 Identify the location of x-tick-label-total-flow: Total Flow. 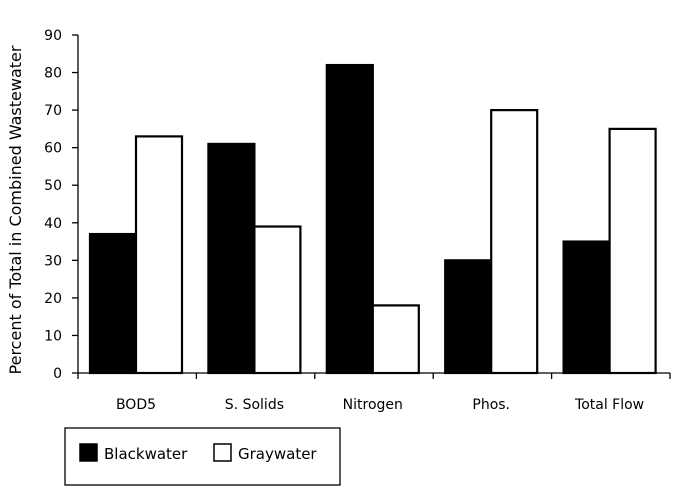
(609, 405).